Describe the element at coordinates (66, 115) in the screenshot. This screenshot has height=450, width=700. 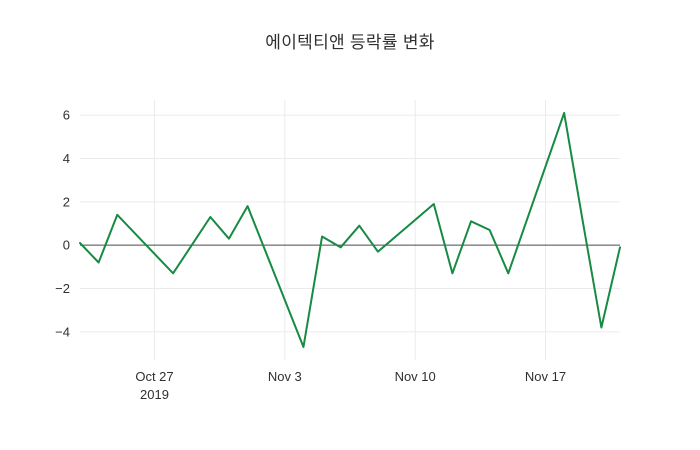
I see `y-tick-label: 6` at that location.